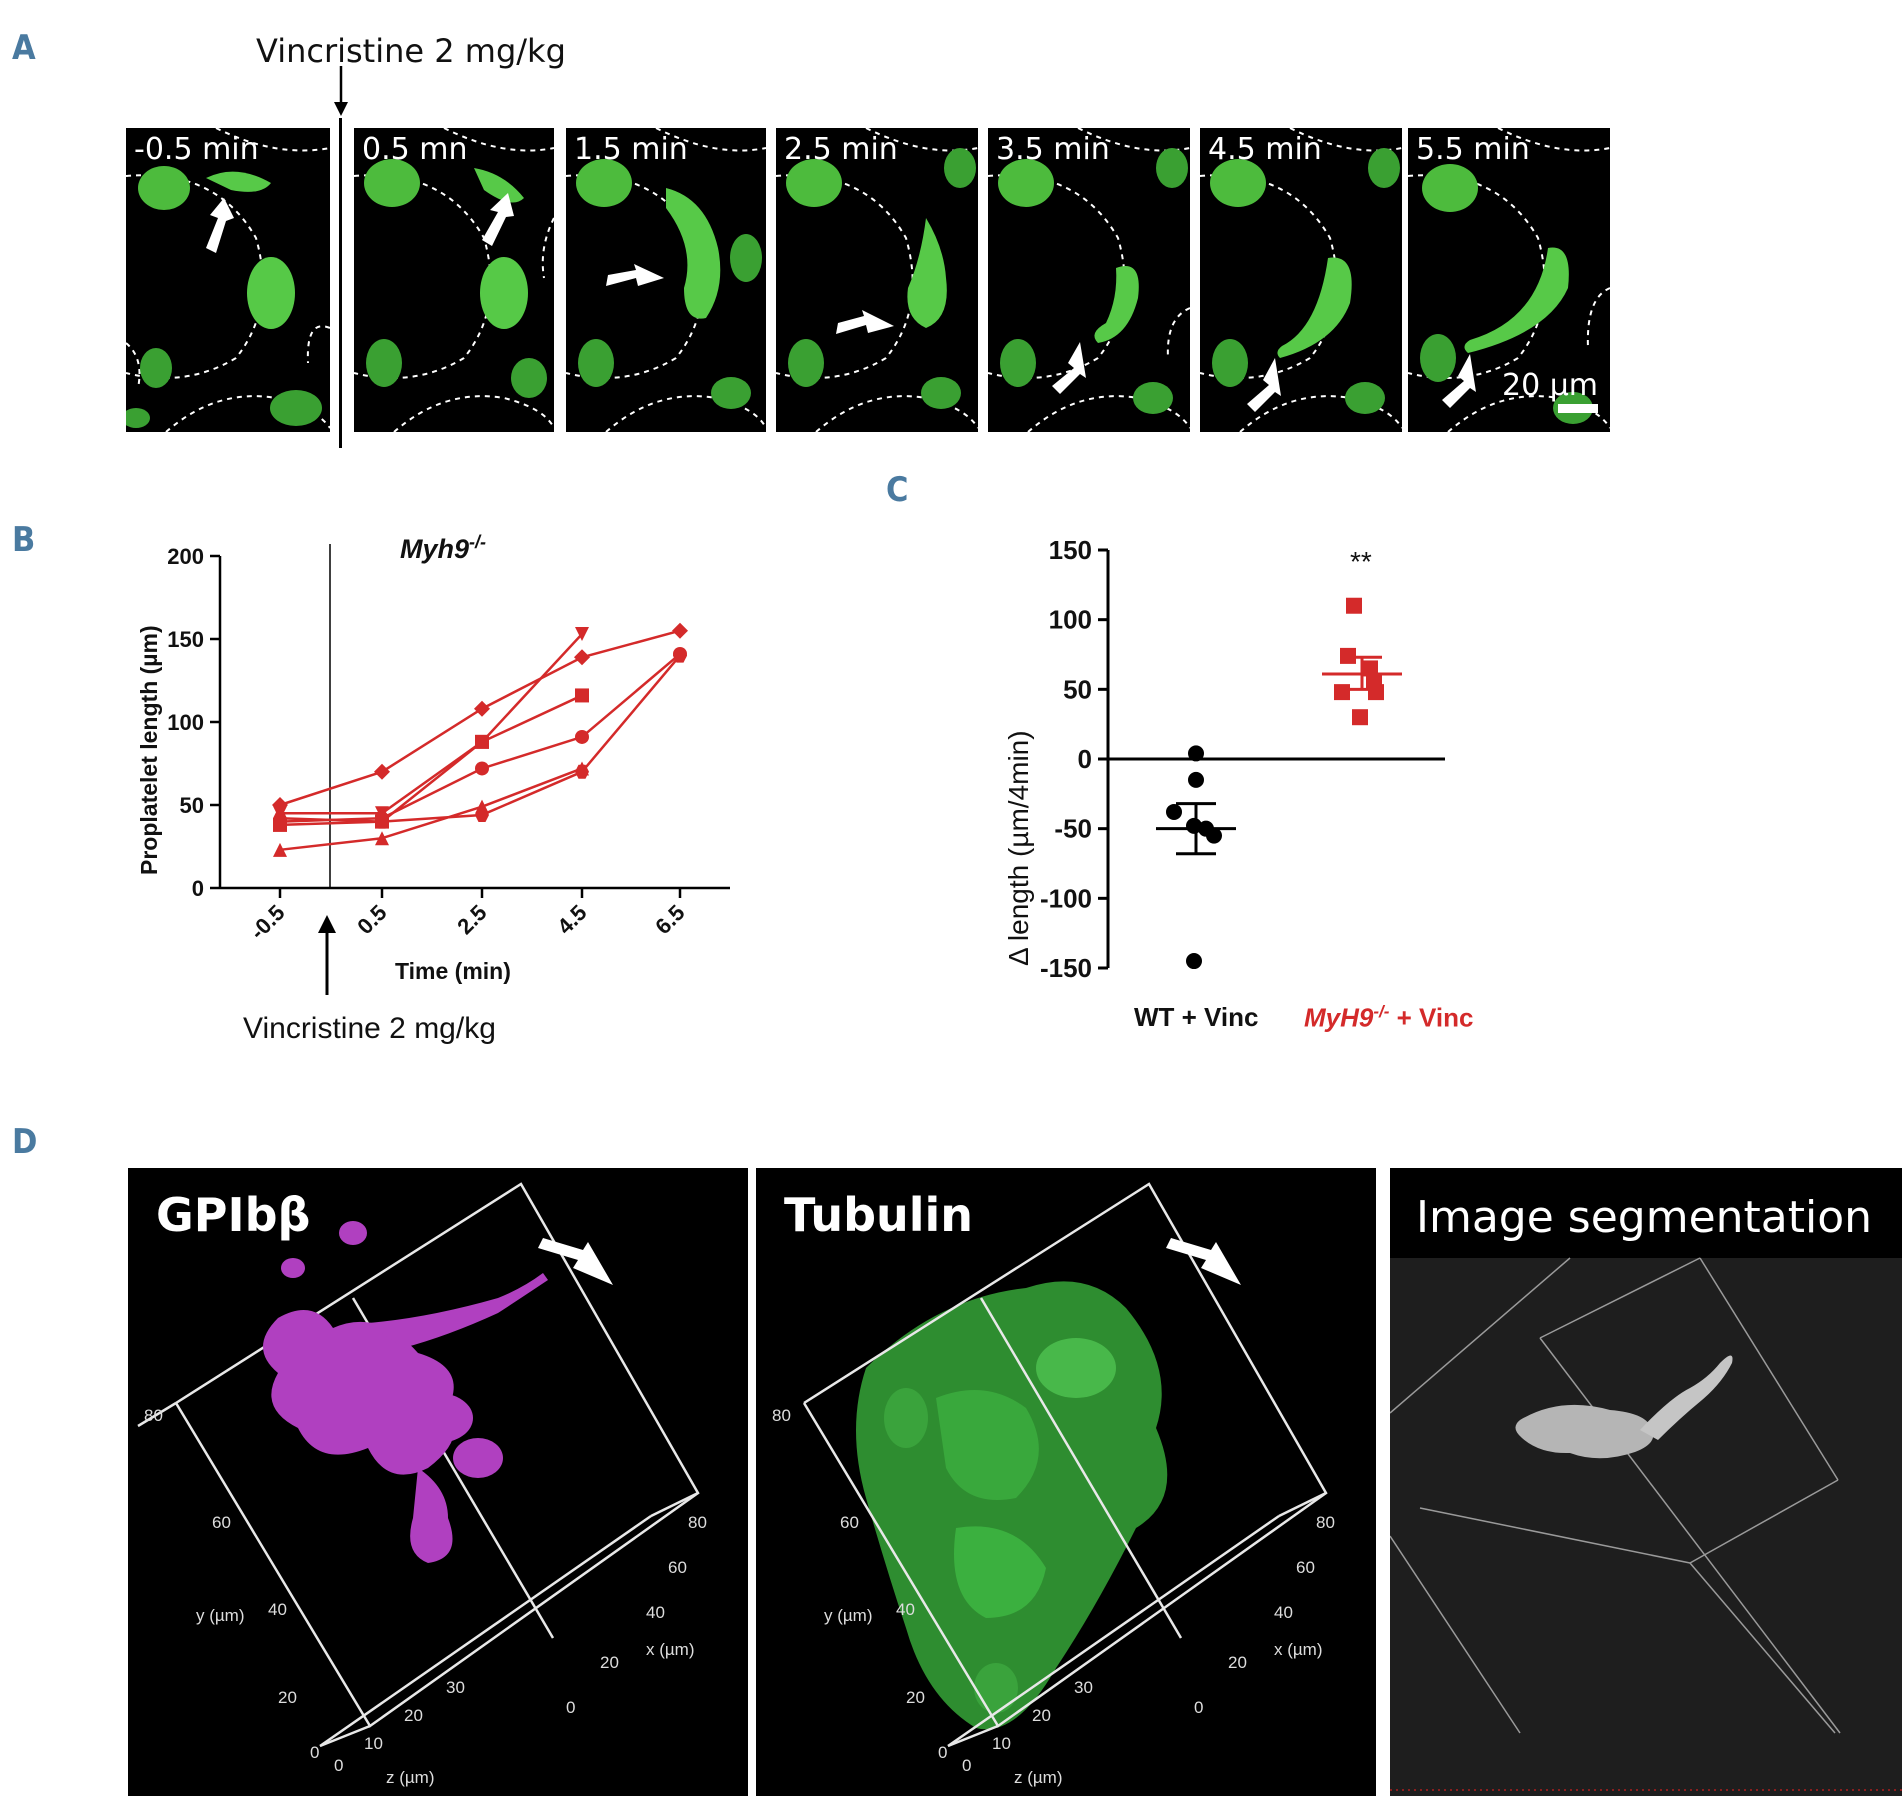 The height and width of the screenshot is (1796, 1904). What do you see at coordinates (1196, 1017) in the screenshot?
I see `chart-c-category-1: WT + Vinc` at bounding box center [1196, 1017].